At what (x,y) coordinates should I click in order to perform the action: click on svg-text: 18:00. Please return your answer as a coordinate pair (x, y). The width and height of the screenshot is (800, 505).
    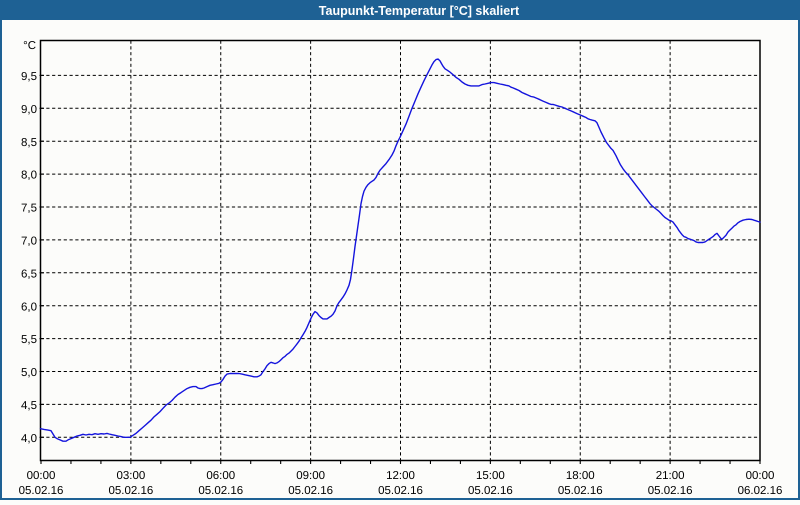
    Looking at the image, I should click on (580, 476).